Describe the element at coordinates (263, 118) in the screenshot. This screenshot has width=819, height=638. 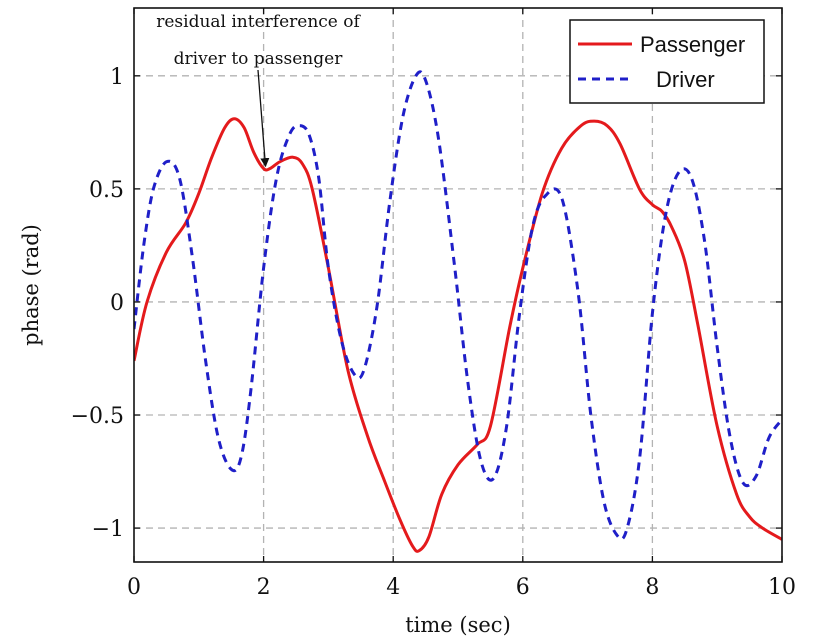
I see `annotation-arrow` at that location.